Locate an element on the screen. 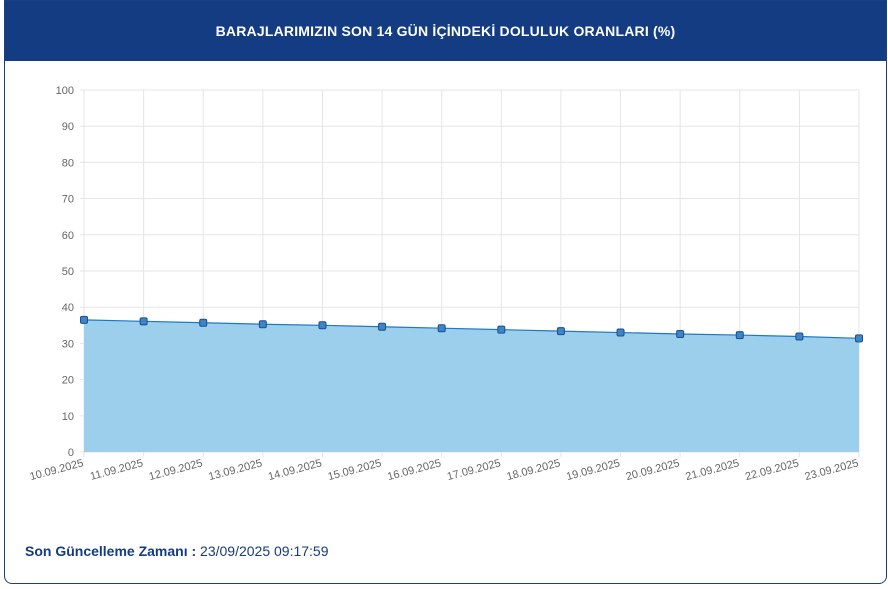 Image resolution: width=888 pixels, height=589 pixels. y-tick-label: 40 is located at coordinates (68, 308).